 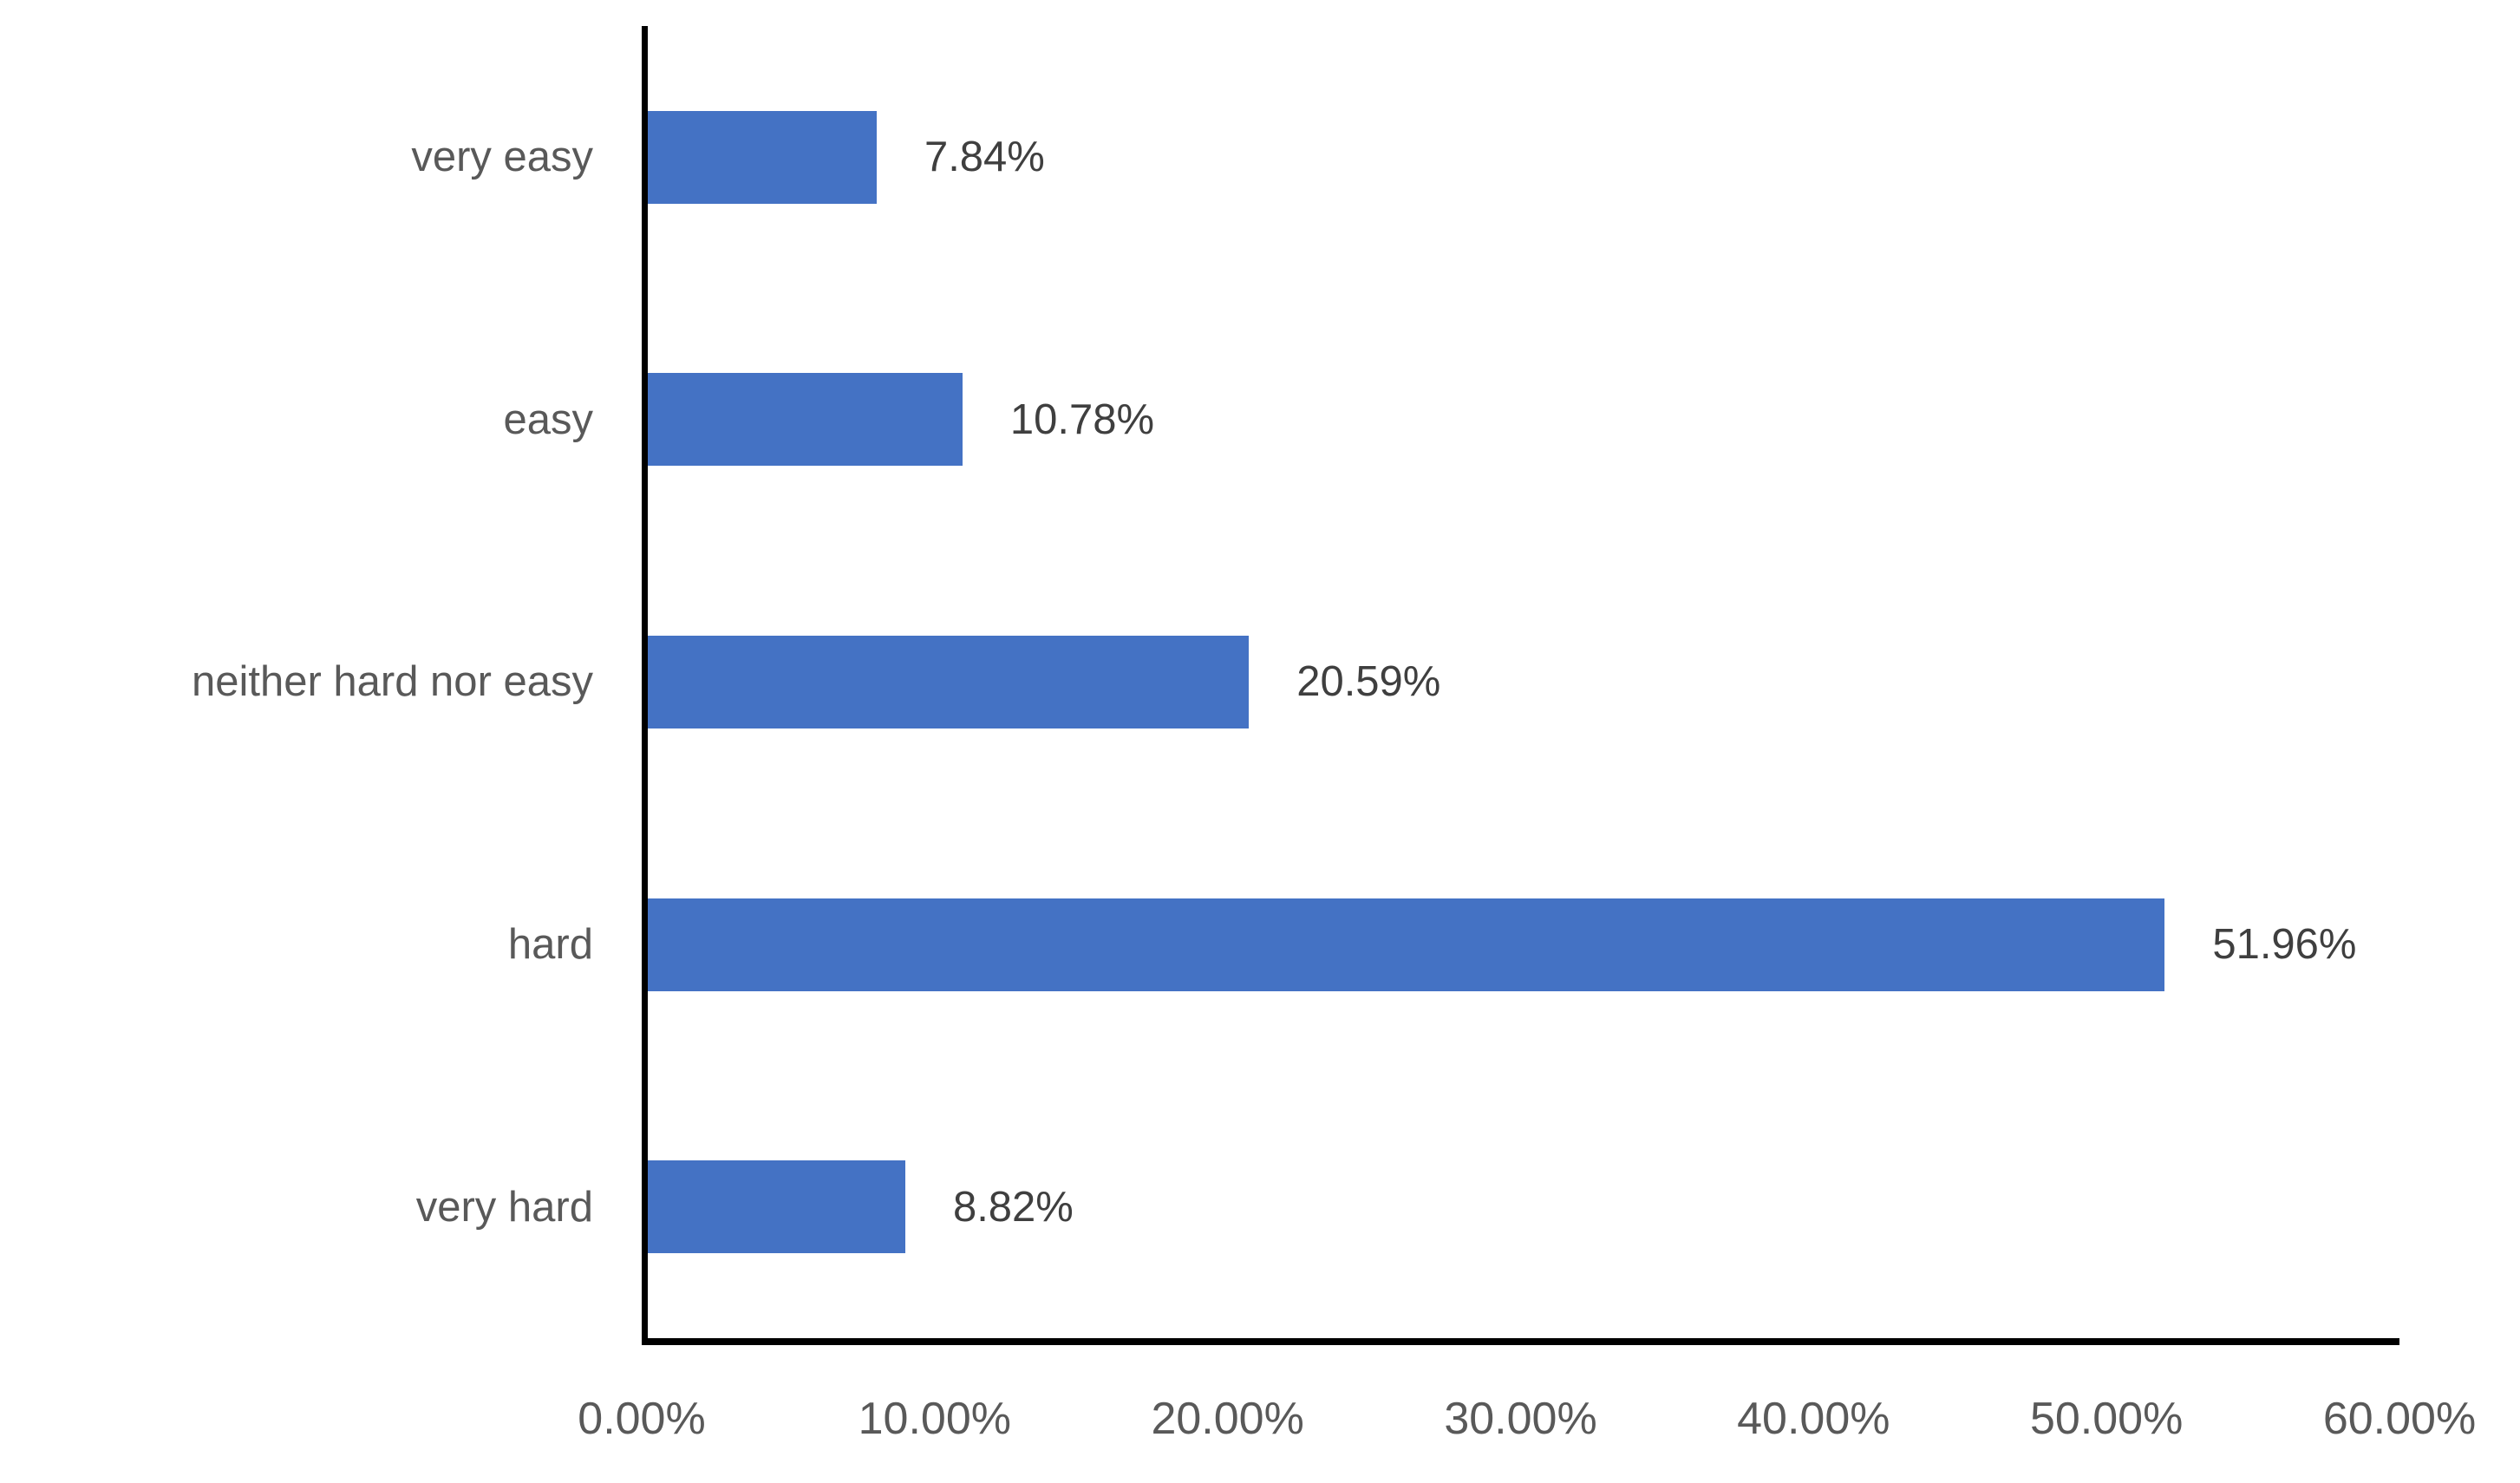 What do you see at coordinates (642, 1419) in the screenshot?
I see `x-axis-tick-label: 0.00%` at bounding box center [642, 1419].